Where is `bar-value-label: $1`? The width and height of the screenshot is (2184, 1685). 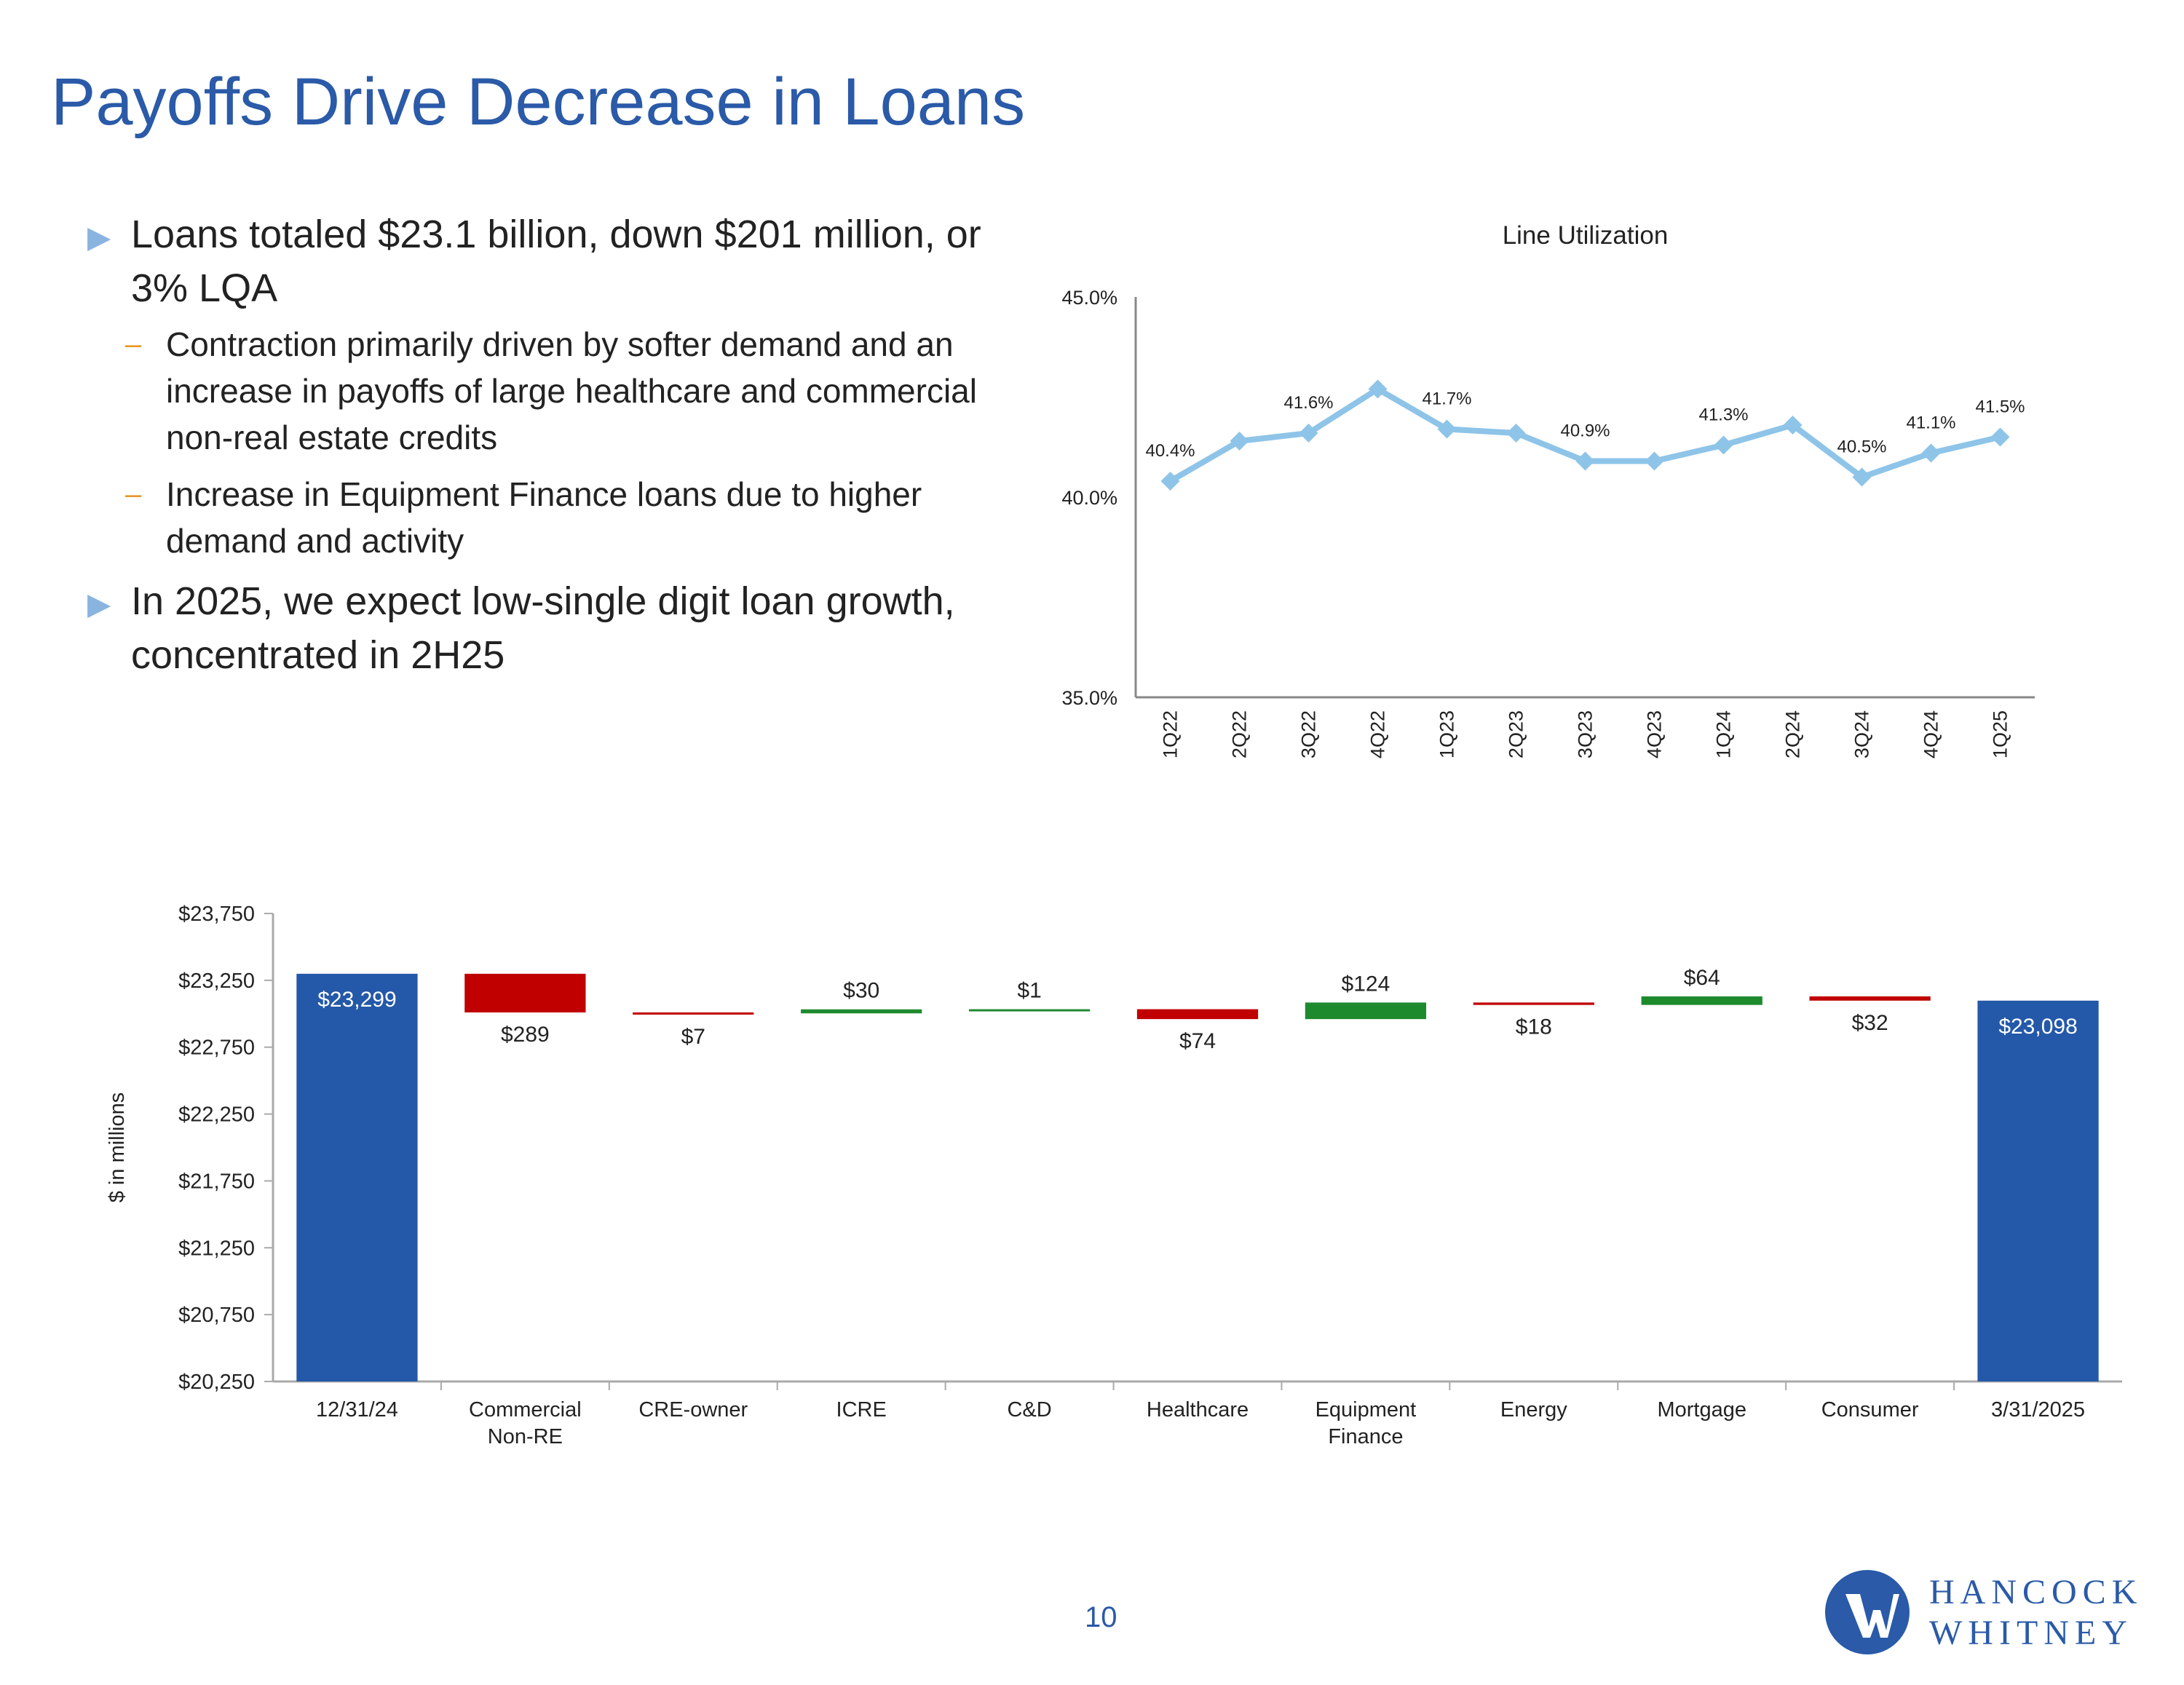 bar-value-label: $1 is located at coordinates (1029, 991).